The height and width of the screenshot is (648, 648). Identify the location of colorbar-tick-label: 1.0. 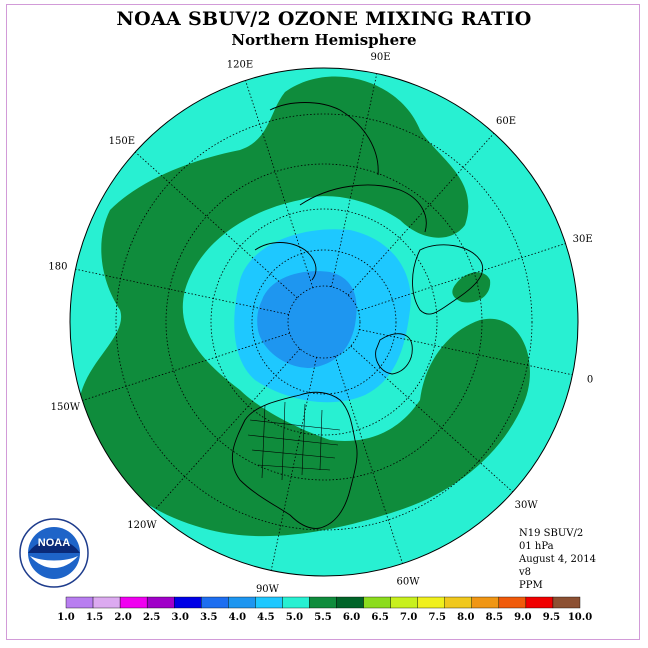
(65, 617).